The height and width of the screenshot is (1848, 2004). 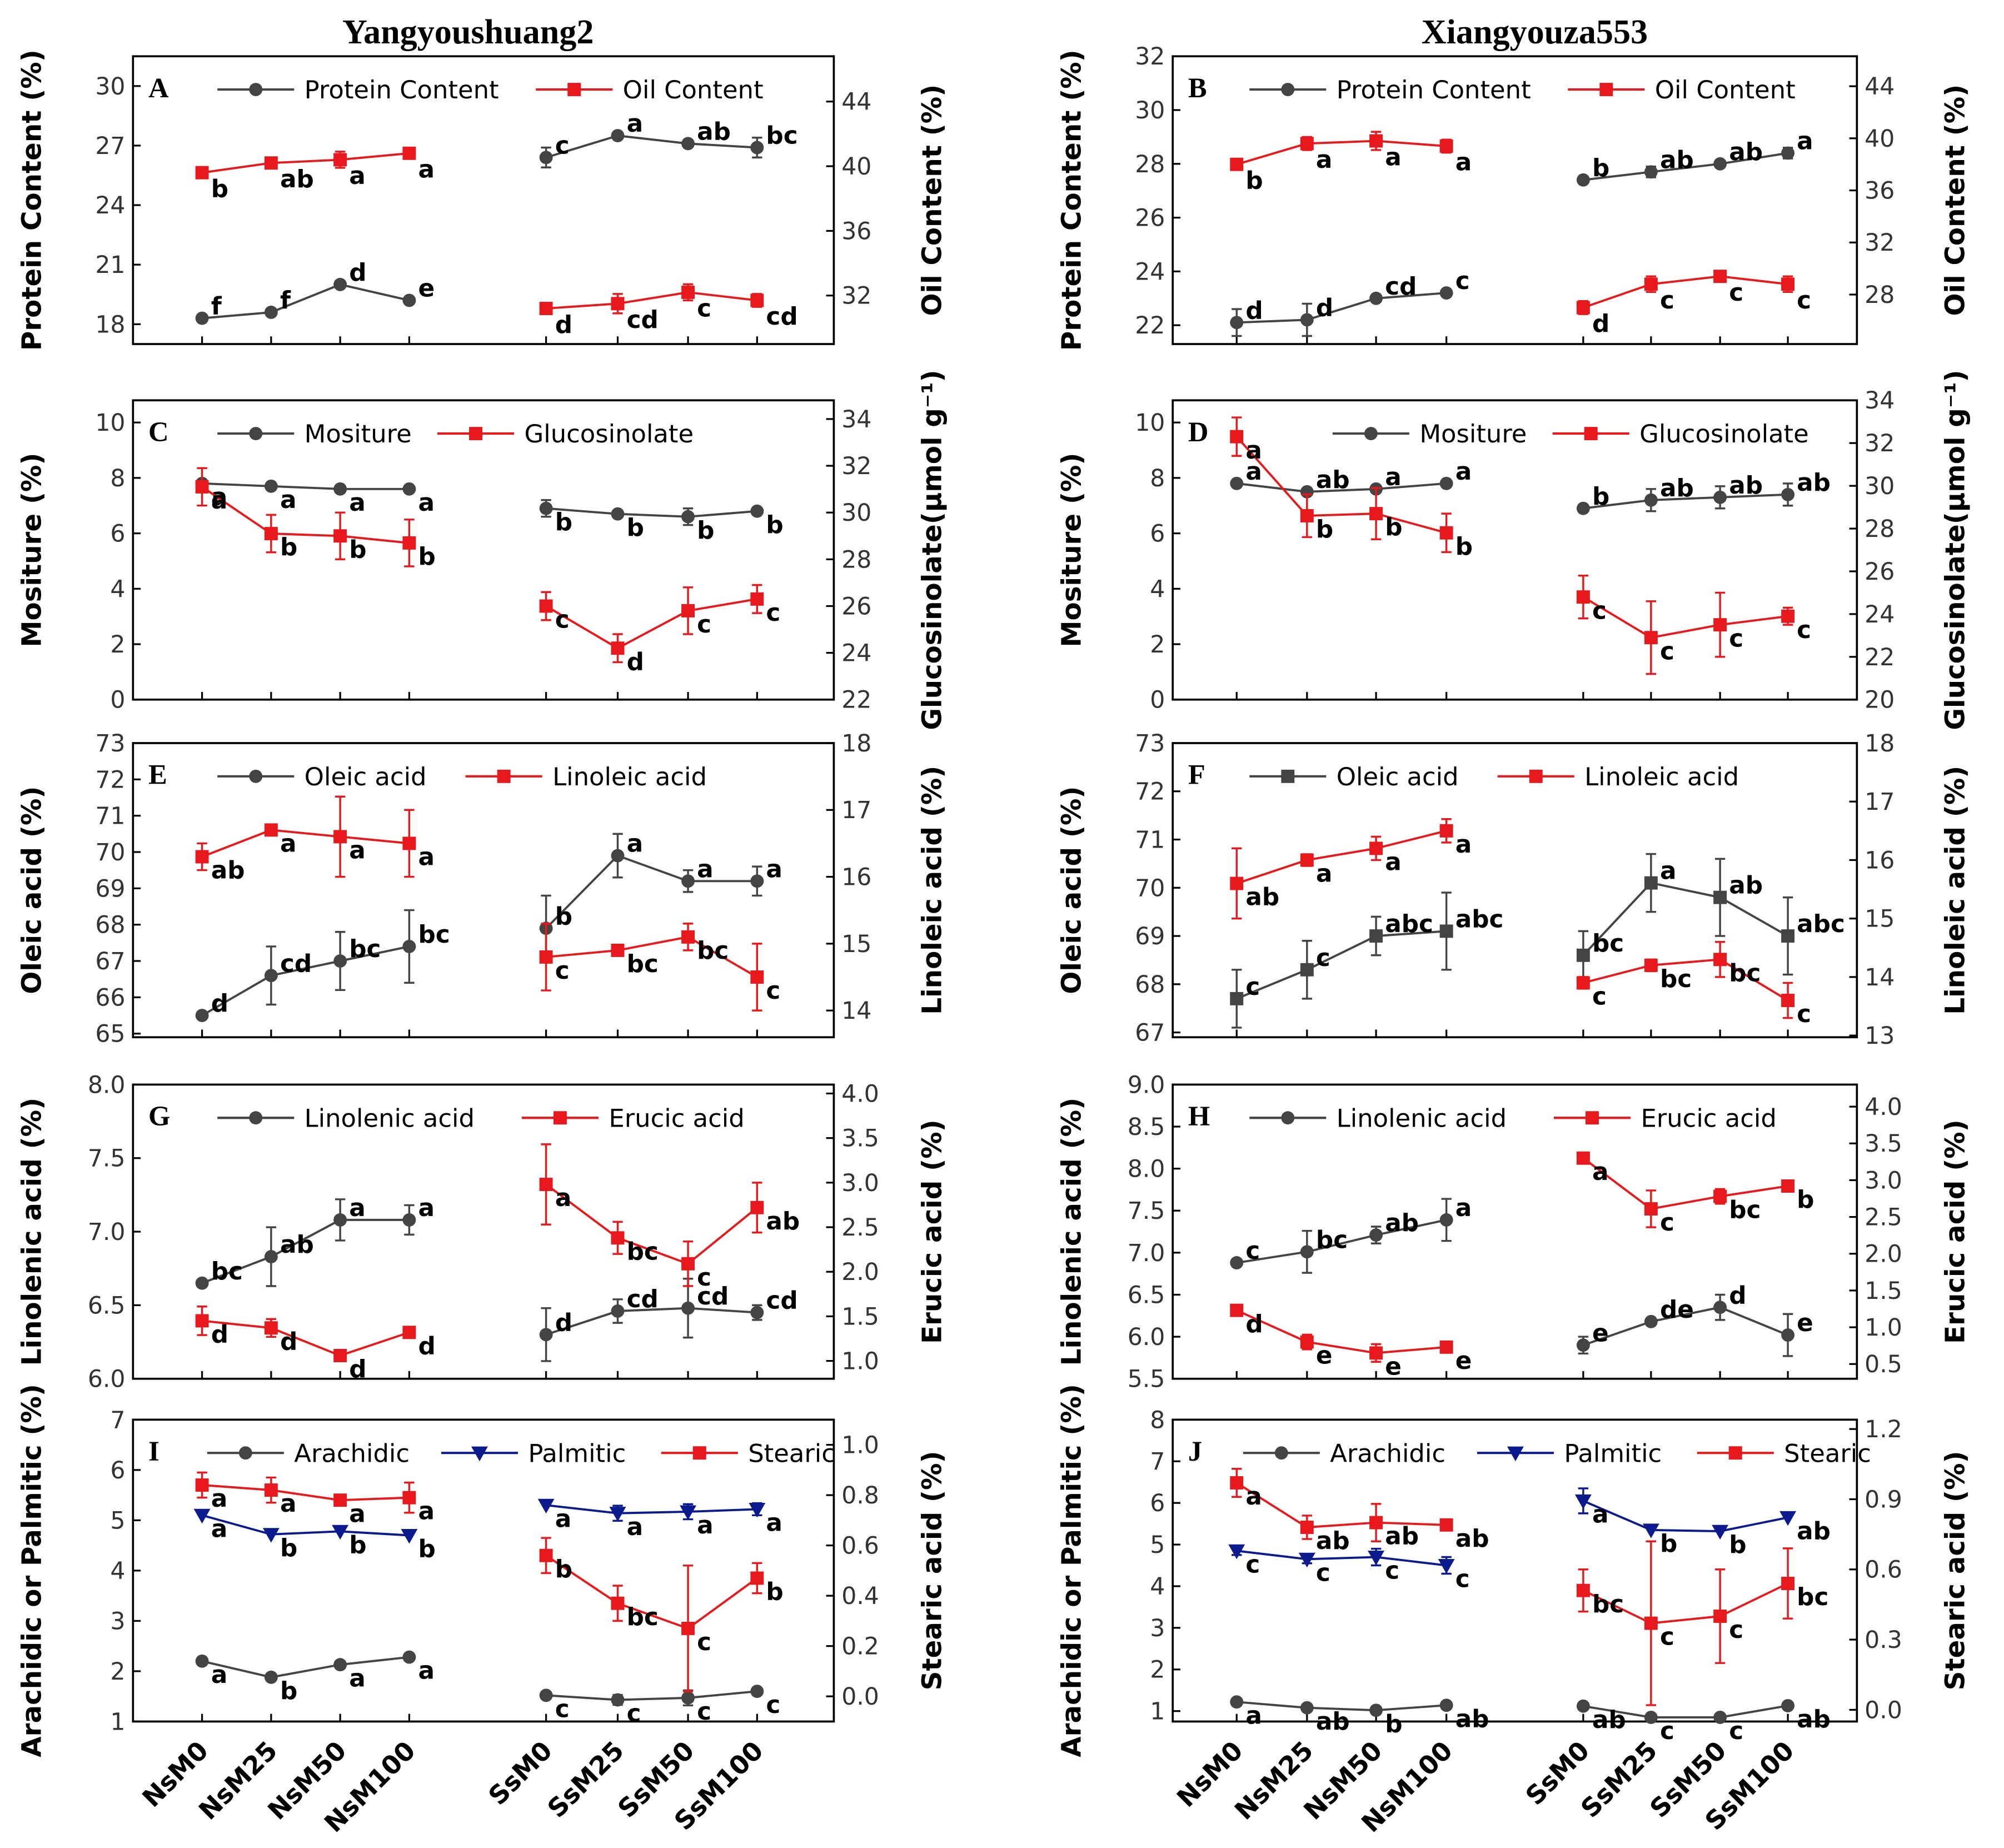 I want to click on significance-letter: e, so click(x=1805, y=1323).